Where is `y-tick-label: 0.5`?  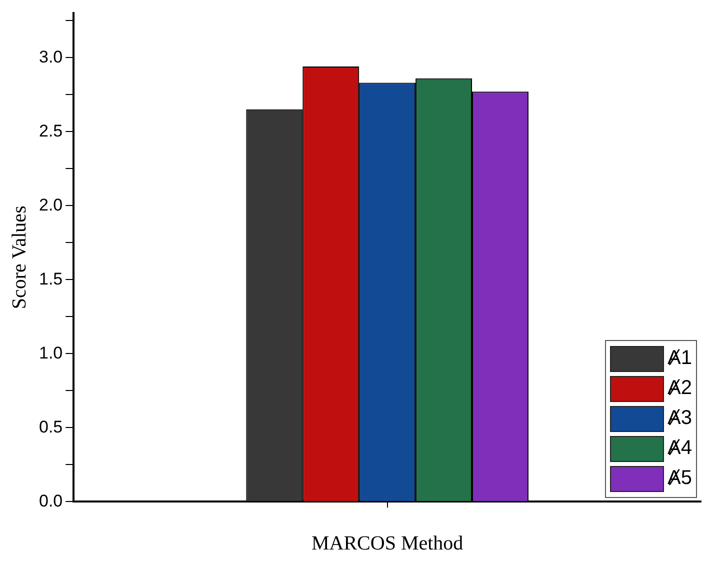
y-tick-label: 0.5 is located at coordinates (50, 426).